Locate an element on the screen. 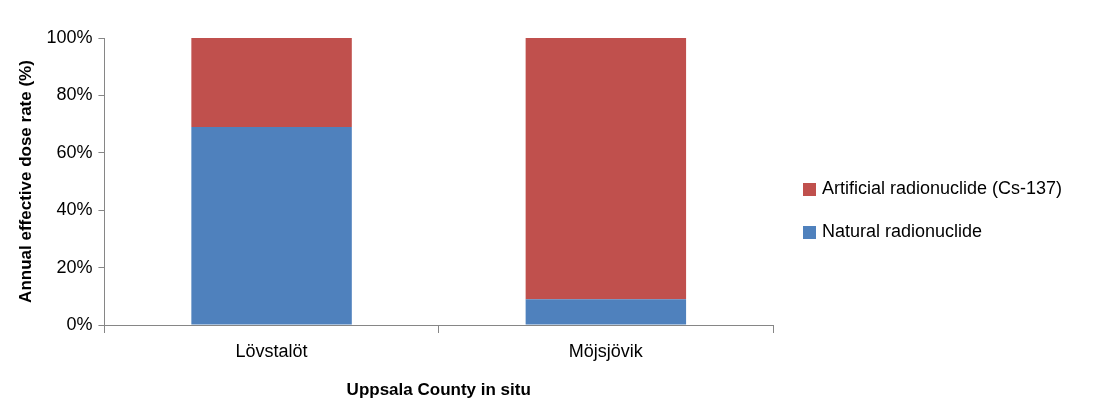 This screenshot has height=419, width=1101. y-tick-label: 20% is located at coordinates (74, 266).